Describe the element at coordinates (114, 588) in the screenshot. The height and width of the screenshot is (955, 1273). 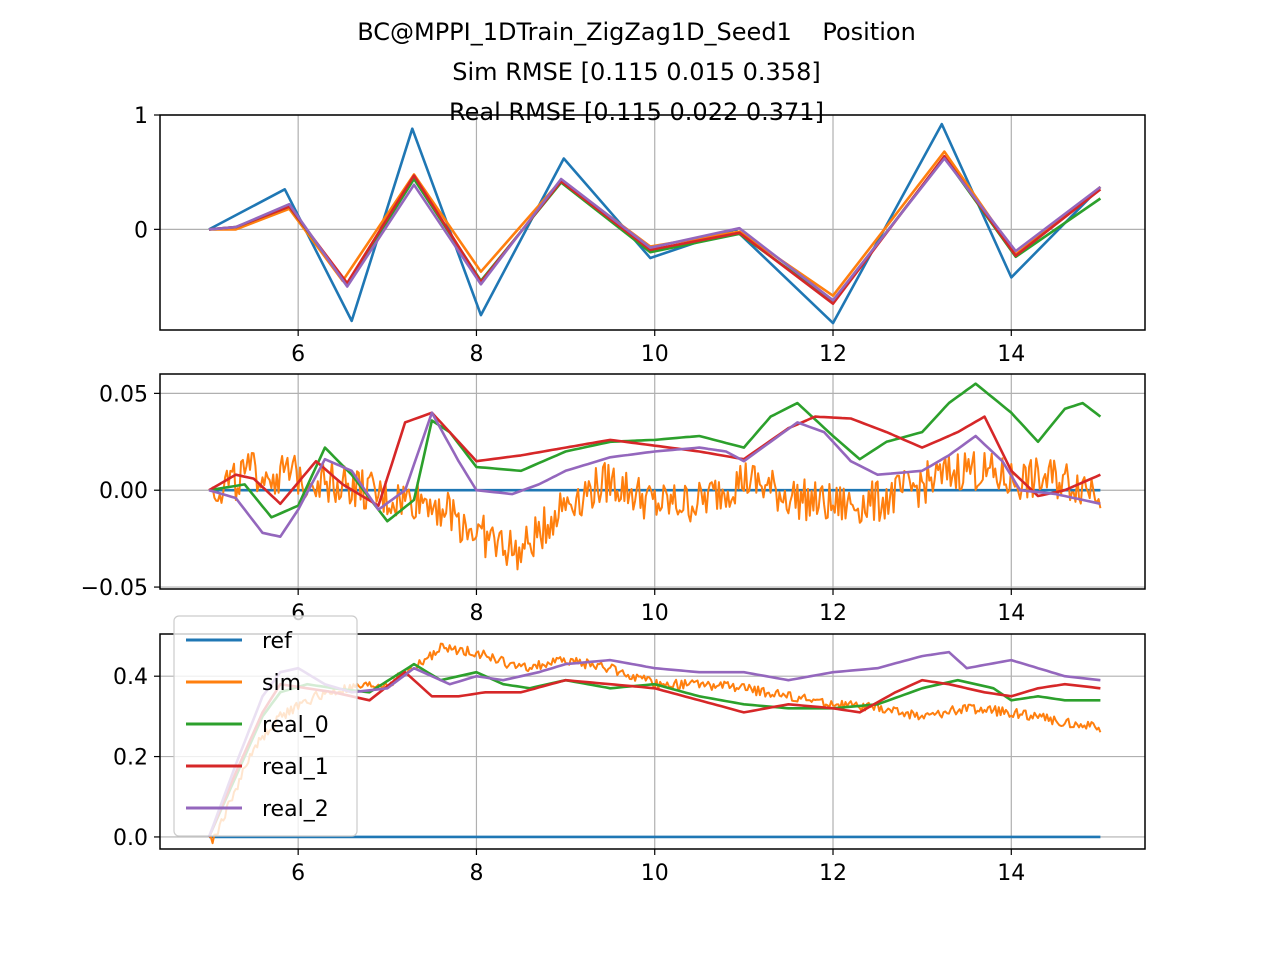
I see `y-tick-label: −0.05` at that location.